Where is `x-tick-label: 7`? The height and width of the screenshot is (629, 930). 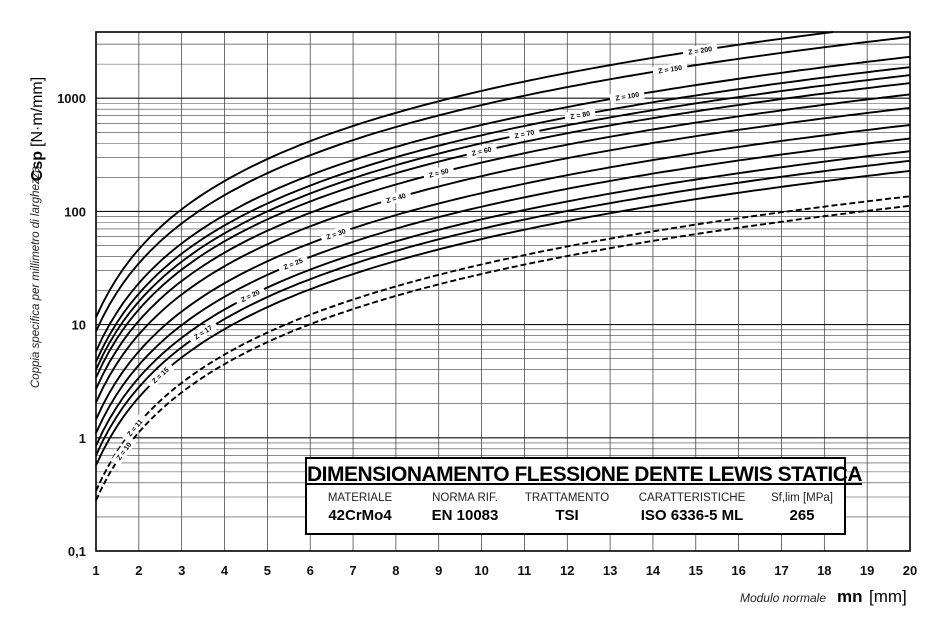
x-tick-label: 7 is located at coordinates (352, 570).